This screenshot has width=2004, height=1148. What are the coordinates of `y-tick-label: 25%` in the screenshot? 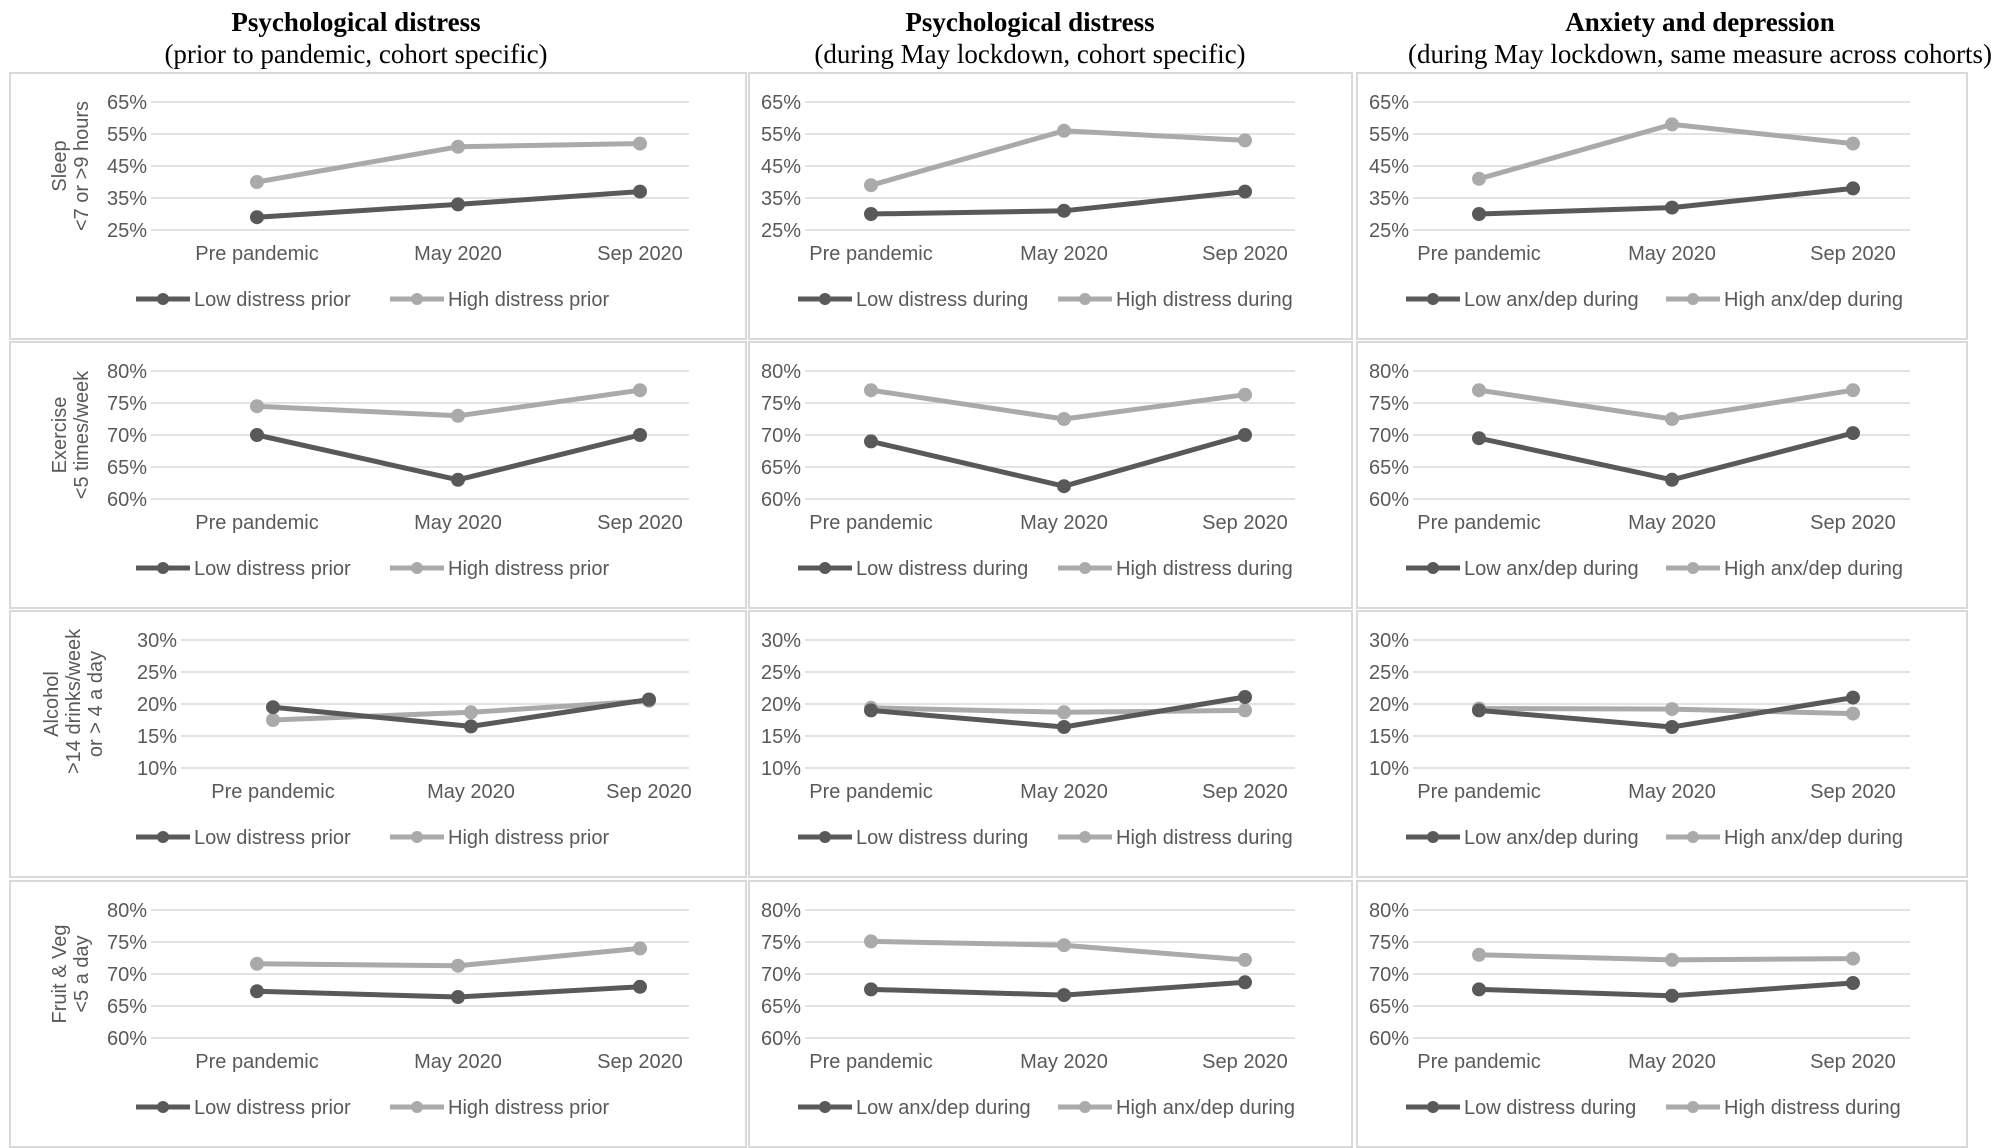 It's located at (1389, 231).